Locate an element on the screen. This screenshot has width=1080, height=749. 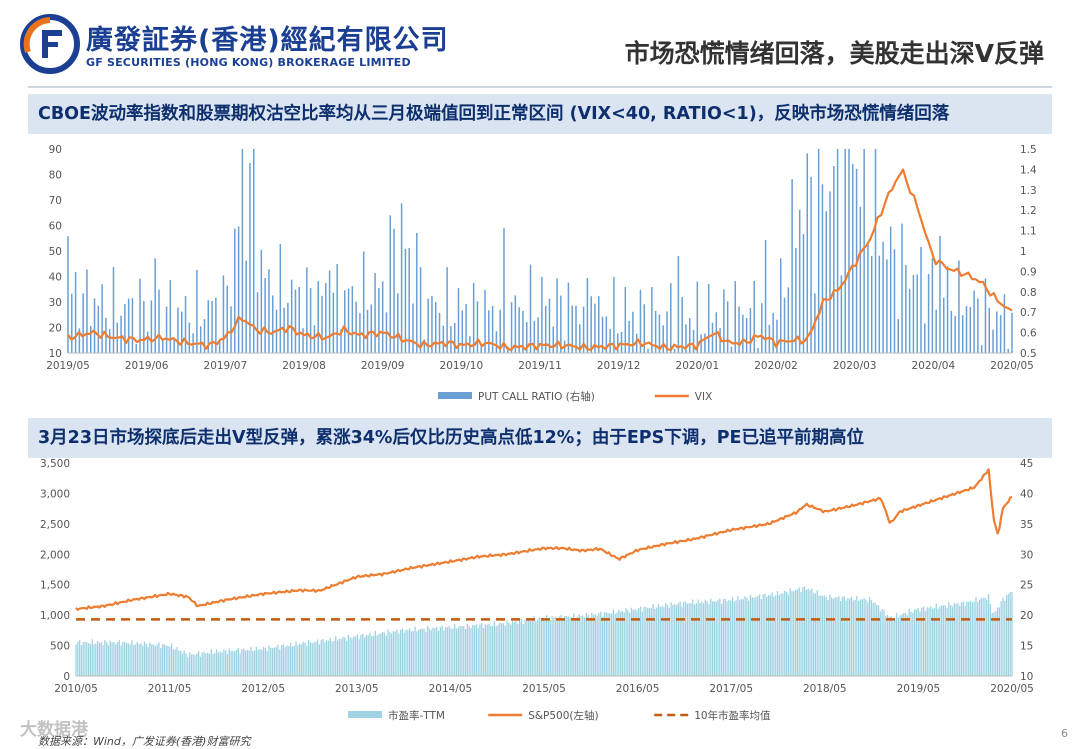
y-left-tick-label: 1,500 is located at coordinates (55, 586).